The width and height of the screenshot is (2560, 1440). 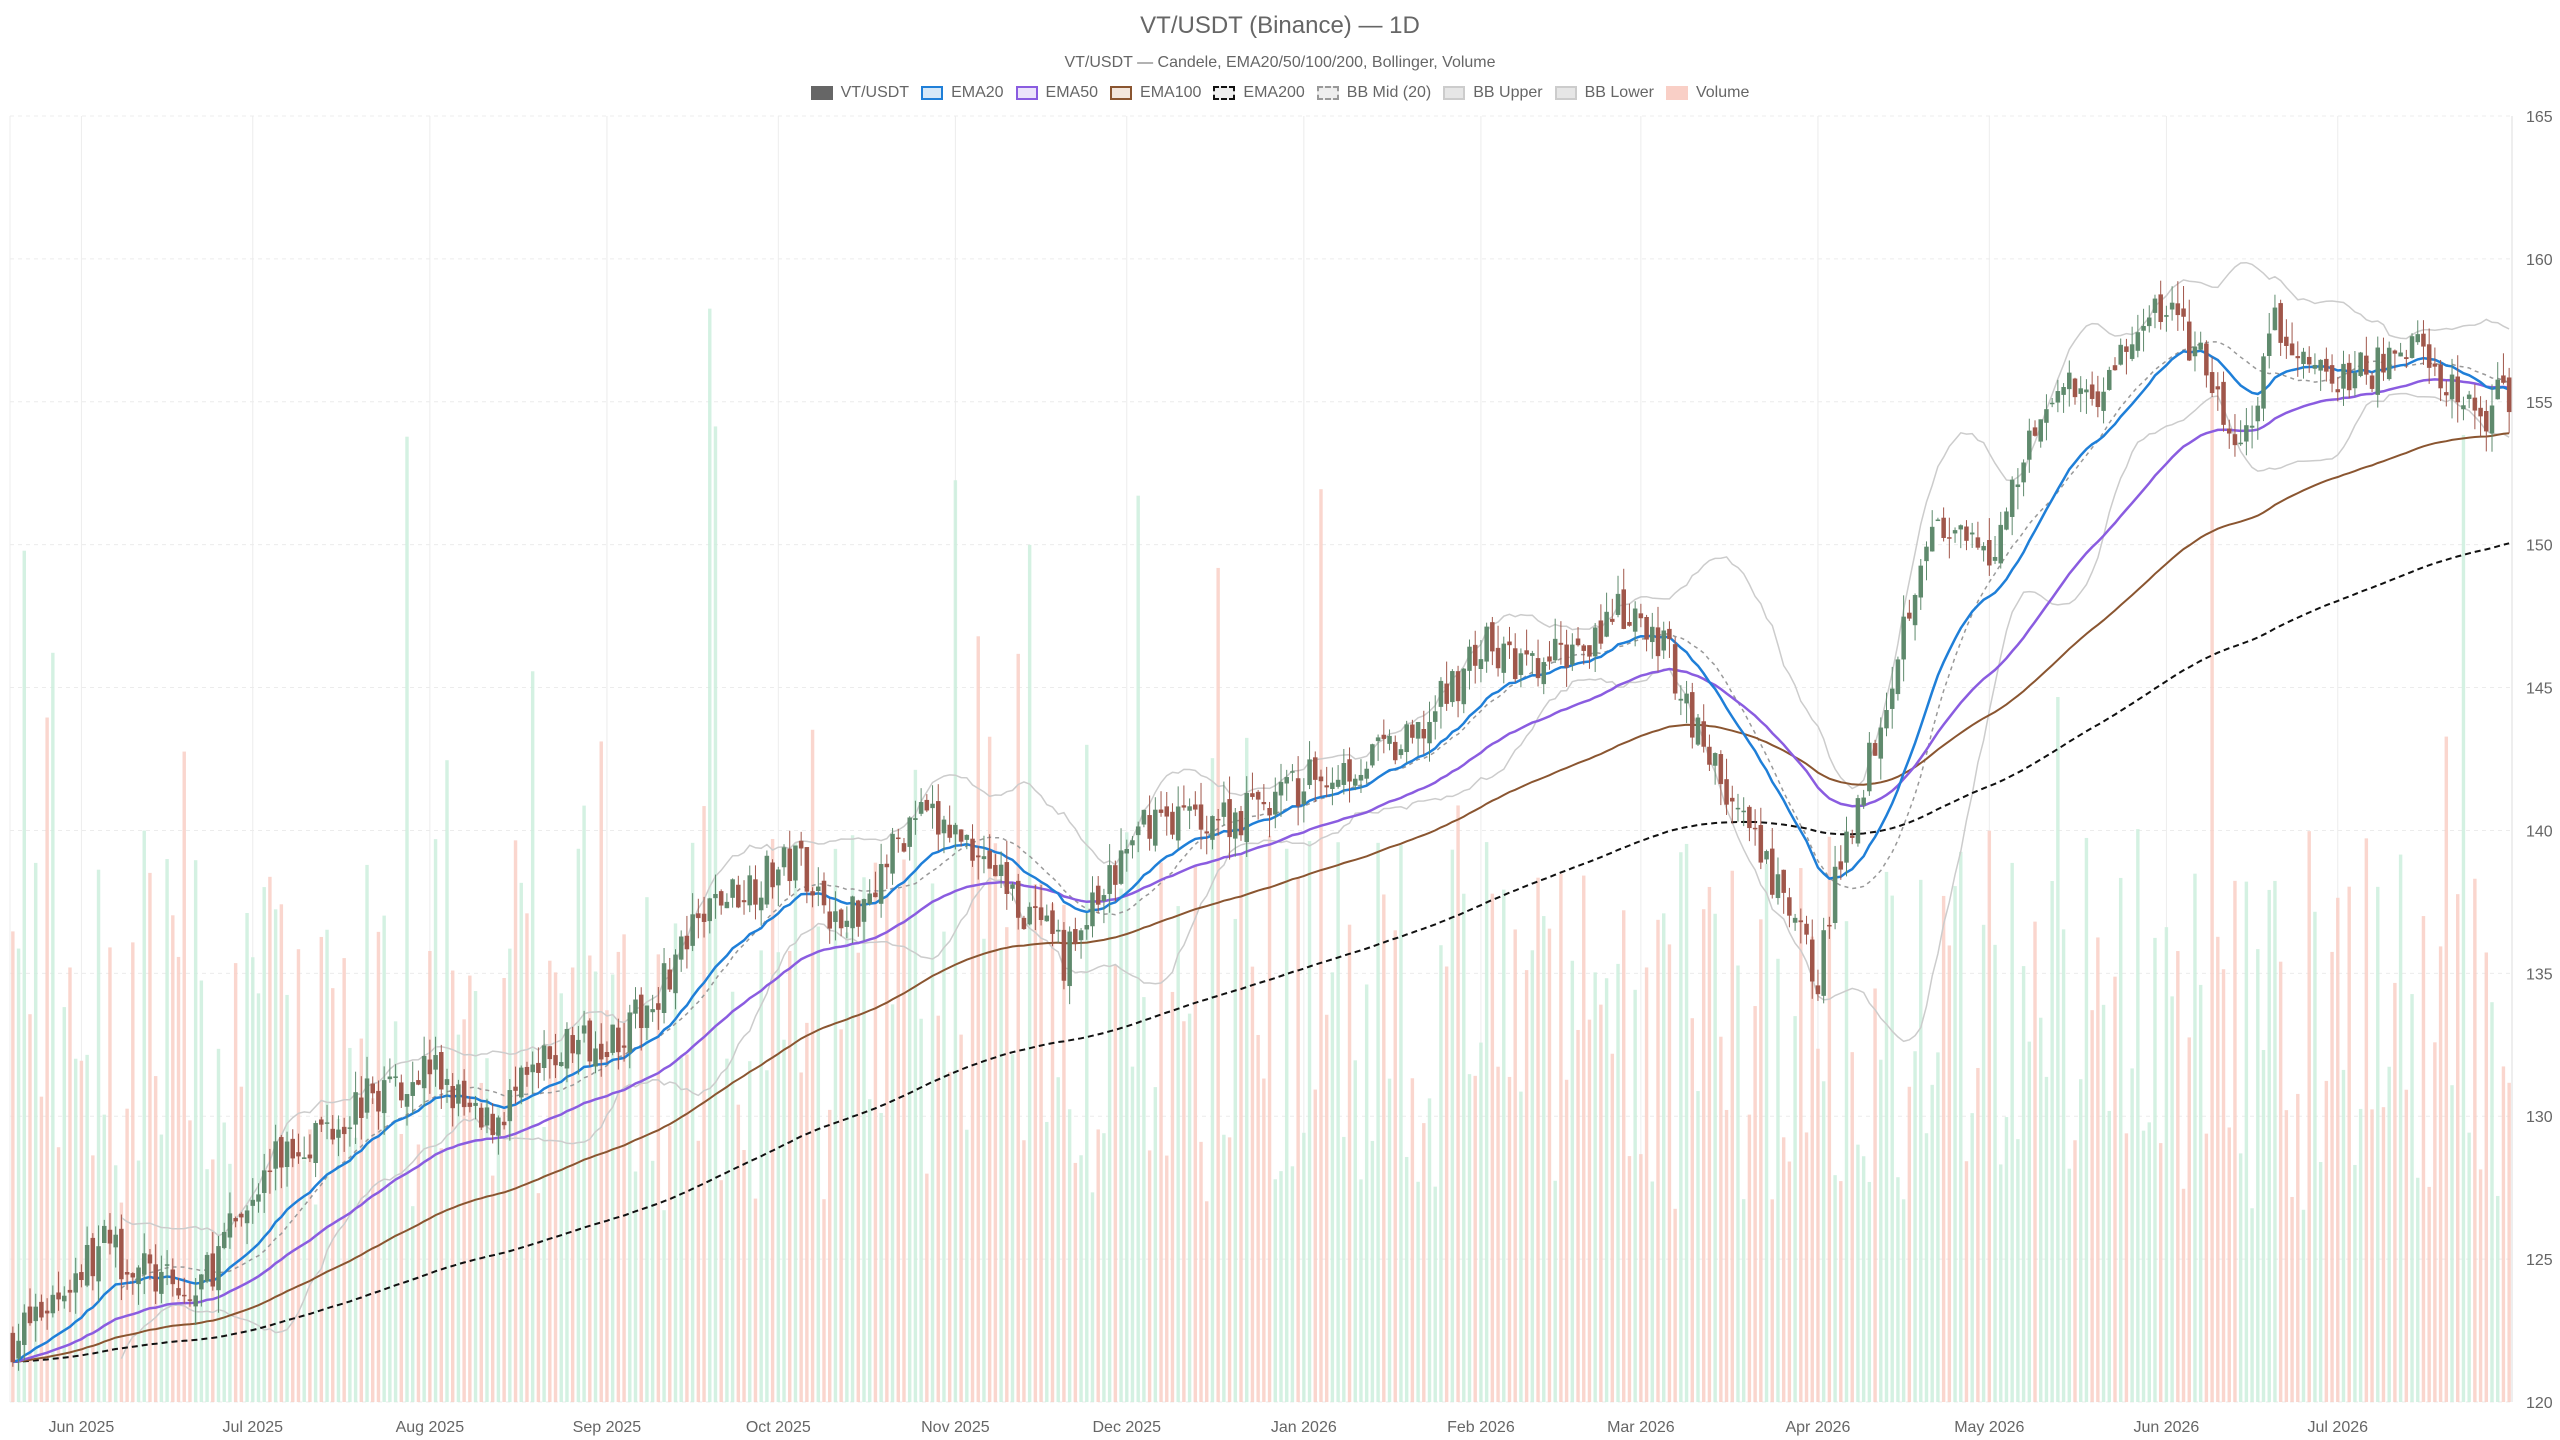 I want to click on legend-item-8: Volume, so click(x=1707, y=93).